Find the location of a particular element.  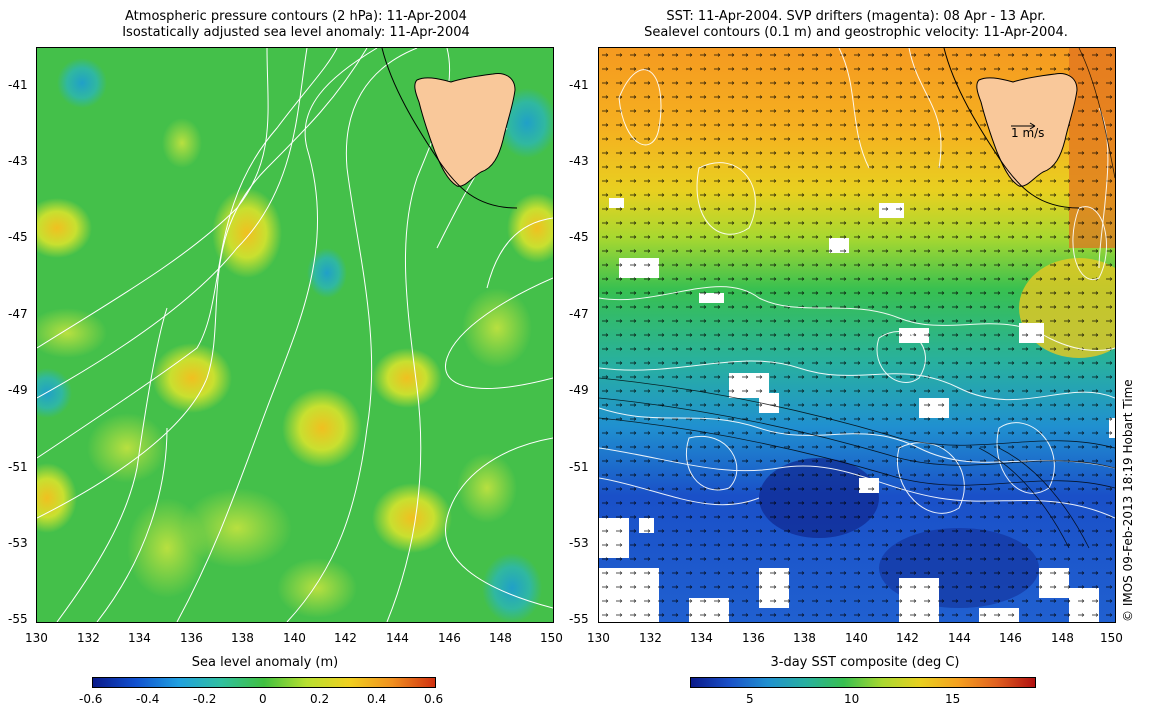

tasmania-landmass-sst is located at coordinates (1027, 130).